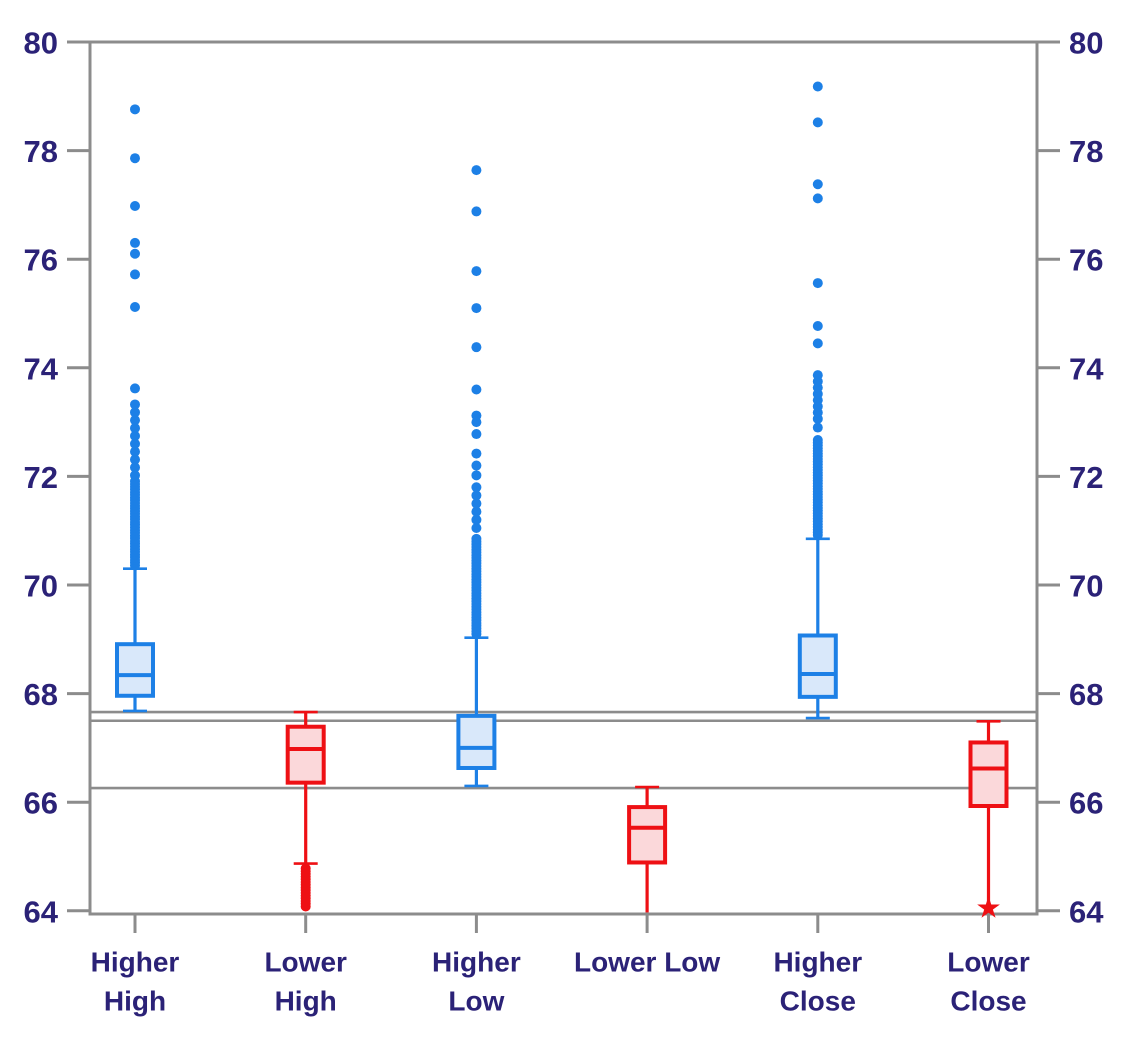 Image resolution: width=1125 pixels, height=1050 pixels. I want to click on y-tick-label-left: 76, so click(41, 260).